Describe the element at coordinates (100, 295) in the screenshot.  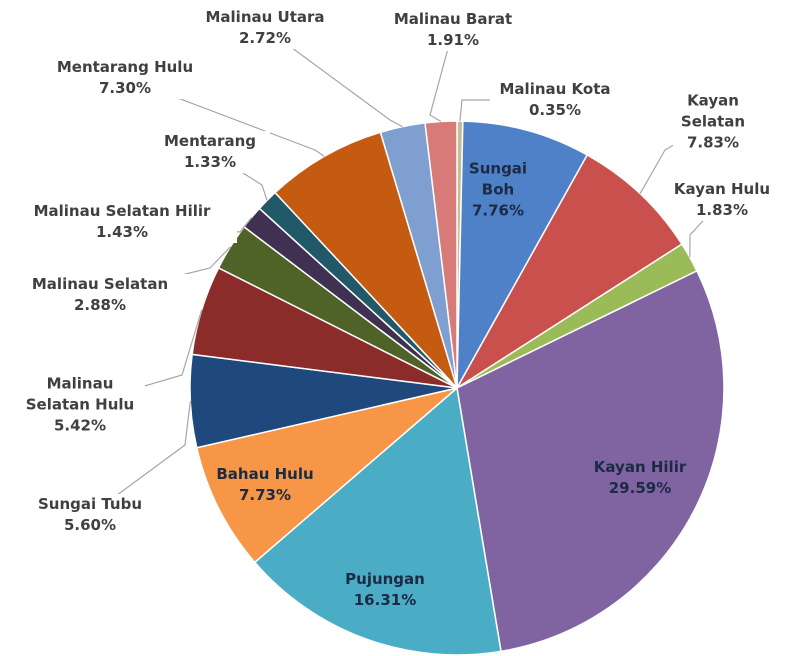
I see `slice-label: Malinau Selatan 2.88%` at that location.